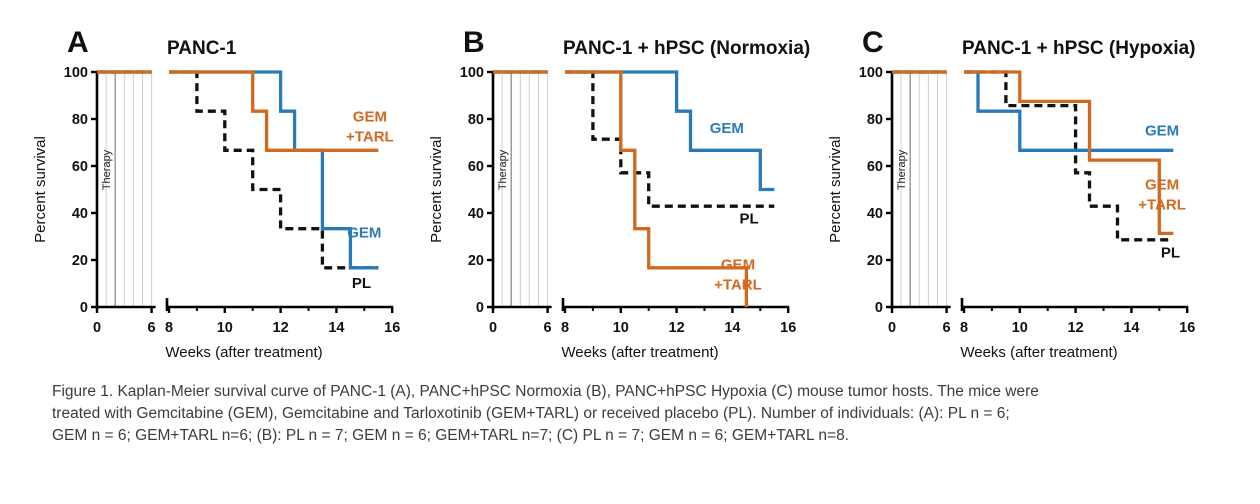  Describe the element at coordinates (202, 48) in the screenshot. I see `panel-title: PANC-1` at that location.